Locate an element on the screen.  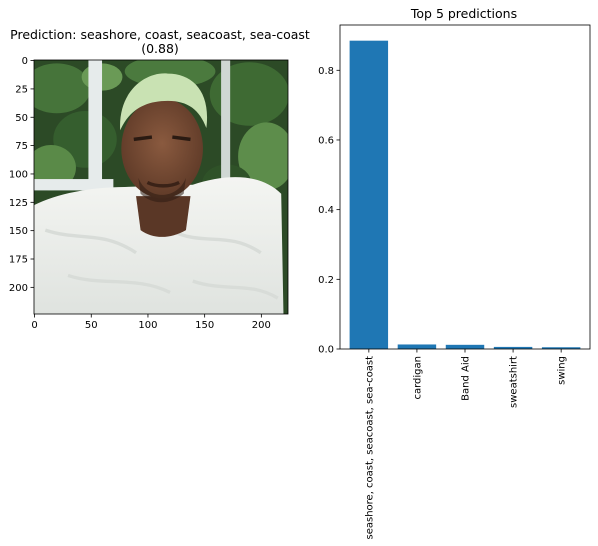
bar-y-tick-label: 0.4 is located at coordinates (326, 210).